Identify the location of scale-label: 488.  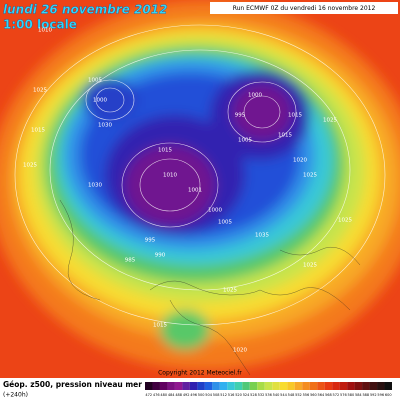
(178, 395).